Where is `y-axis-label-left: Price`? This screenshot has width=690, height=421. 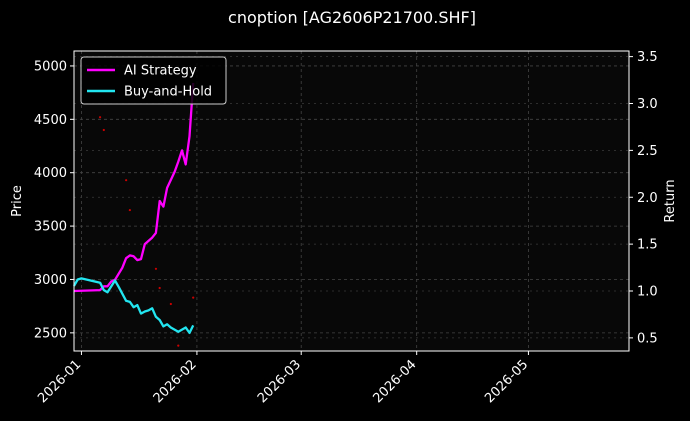
y-axis-label-left: Price is located at coordinates (17, 201).